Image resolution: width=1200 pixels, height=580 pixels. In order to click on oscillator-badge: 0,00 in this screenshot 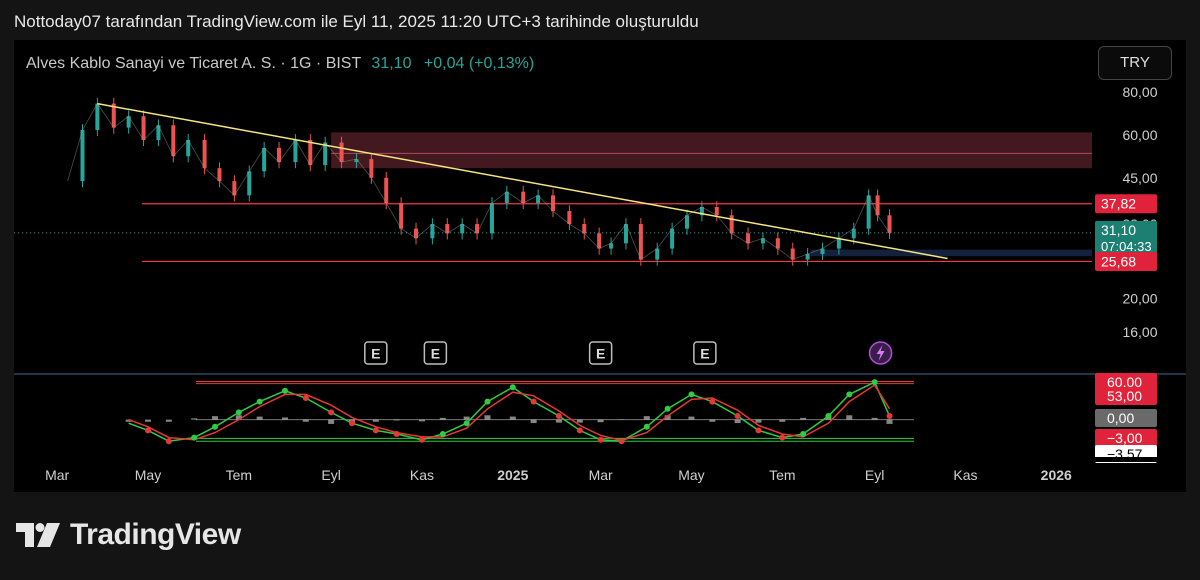, I will do `click(1126, 418)`.